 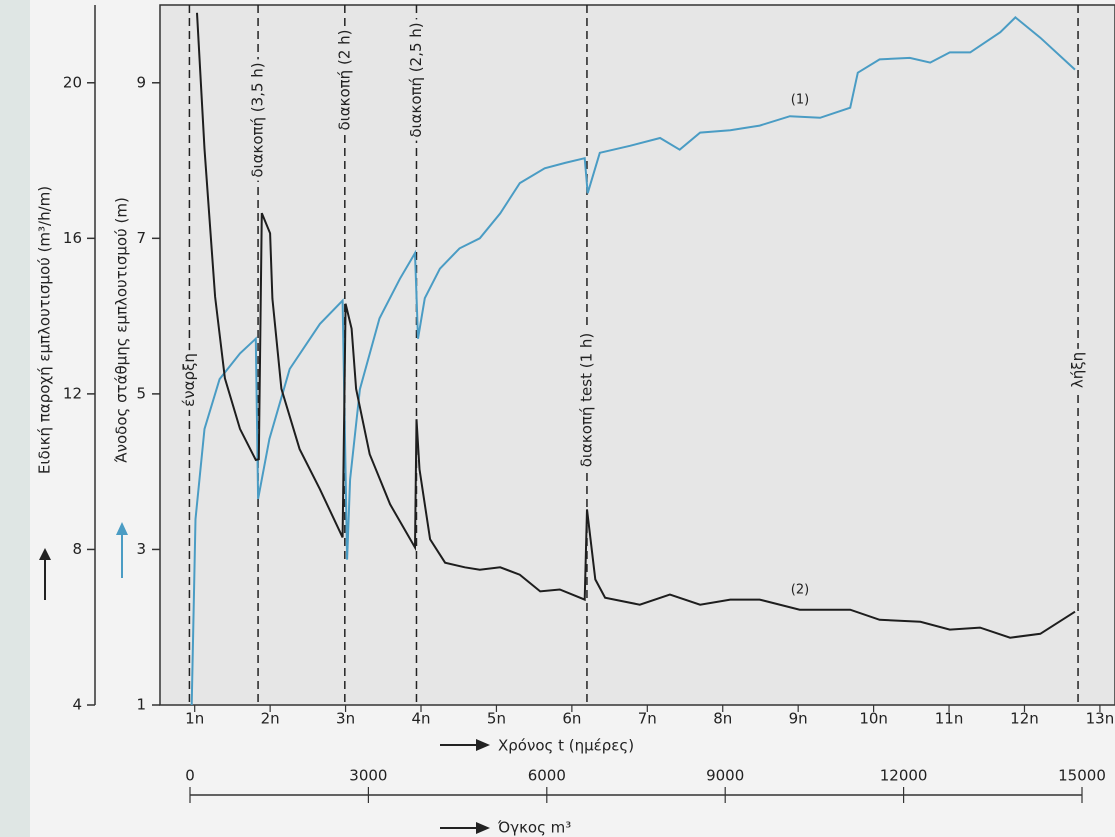 What do you see at coordinates (141, 393) in the screenshot?
I see `y2-tick-label: 5` at bounding box center [141, 393].